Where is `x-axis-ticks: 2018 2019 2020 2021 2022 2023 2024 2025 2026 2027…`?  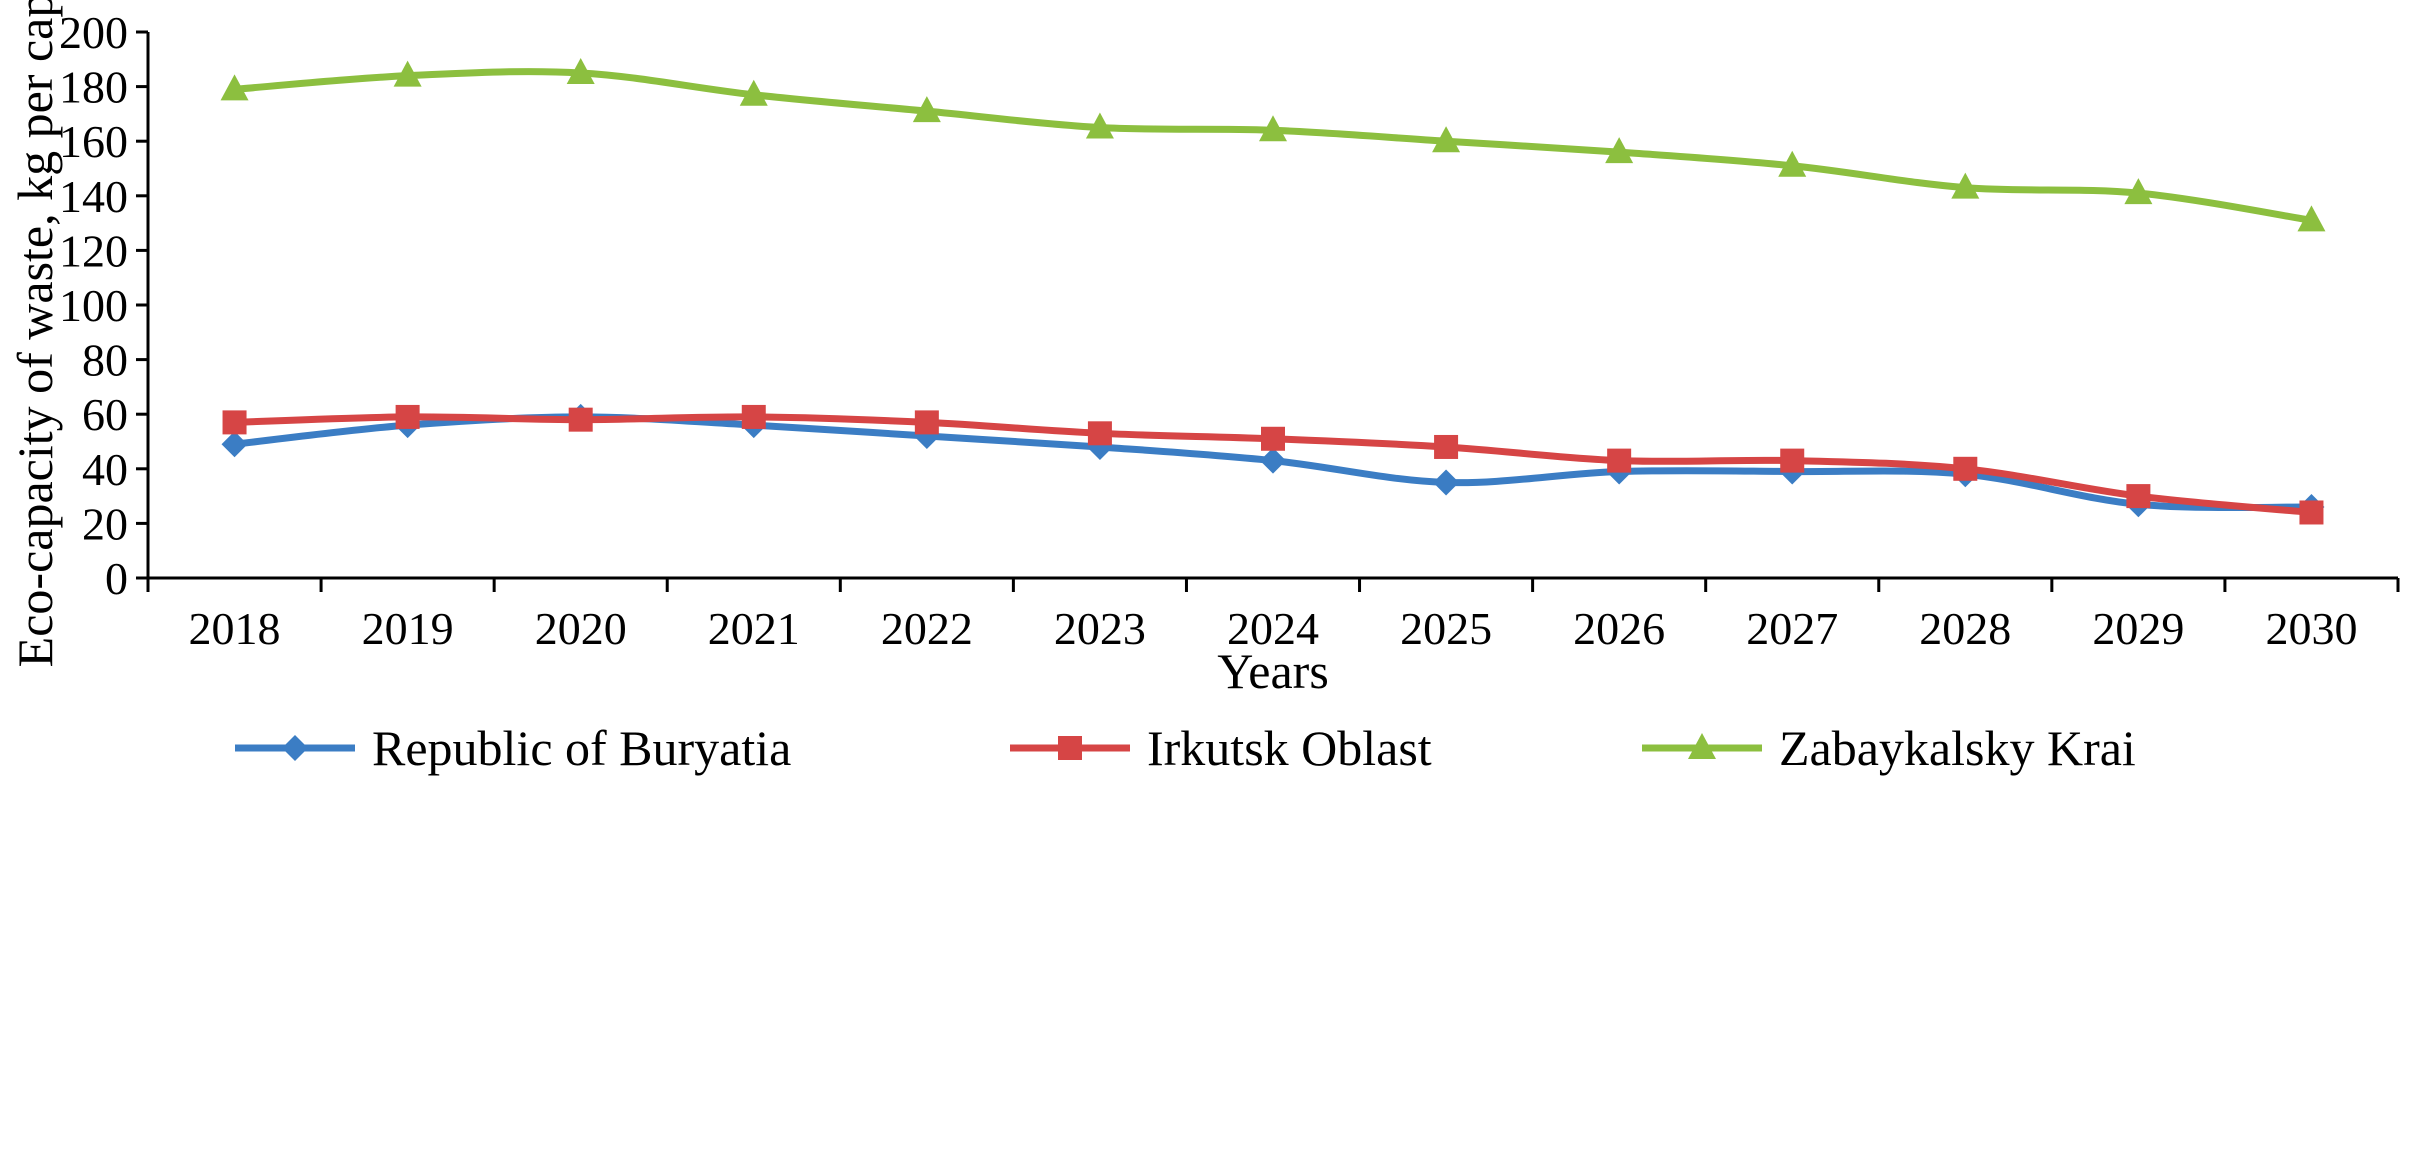
x-axis-ticks: 2018 2019 2020 2021 2022 2023 2024 2025 2026 2027… is located at coordinates (1273, 616).